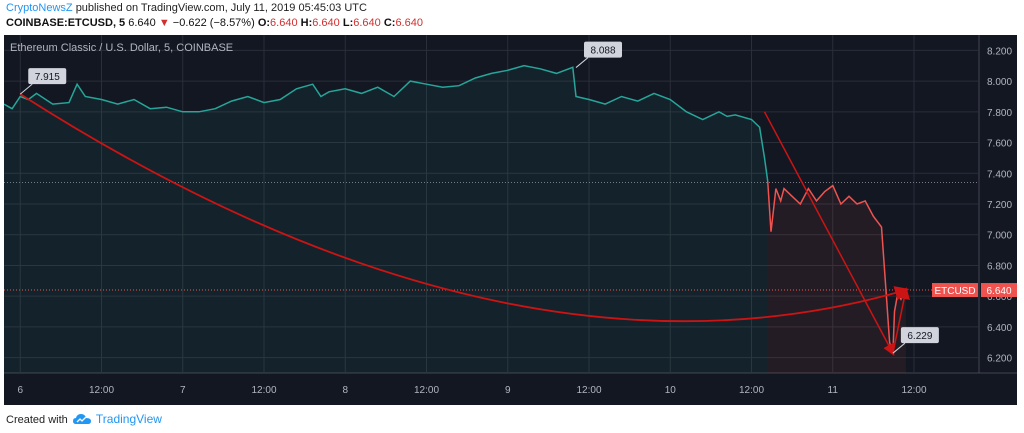 The image size is (1024, 433). Describe the element at coordinates (142, 23) in the screenshot. I see `last-price: 6.640` at that location.